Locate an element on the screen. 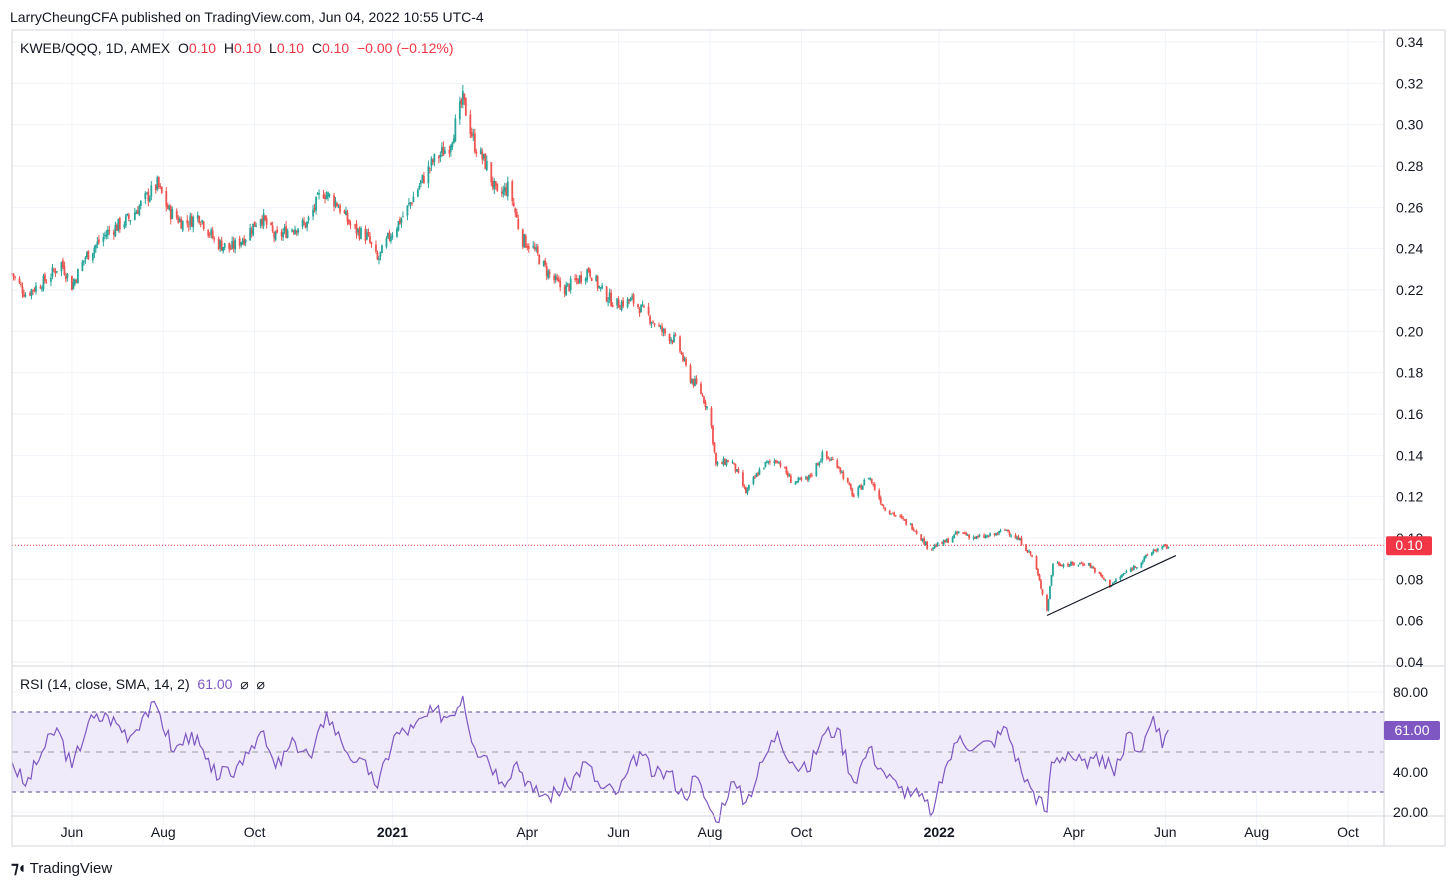  price-tick-label: 0.14 is located at coordinates (1409, 455).